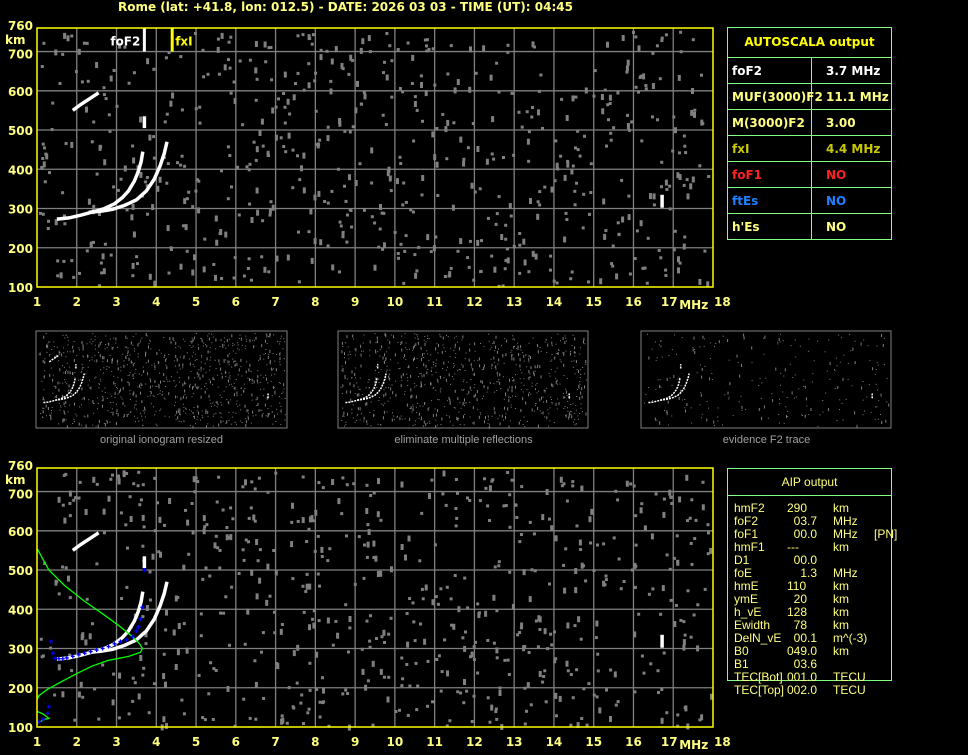 Image resolution: width=968 pixels, height=755 pixels. What do you see at coordinates (766, 440) in the screenshot?
I see `thumbnail-caption-evidence: evidence F2 trace` at bounding box center [766, 440].